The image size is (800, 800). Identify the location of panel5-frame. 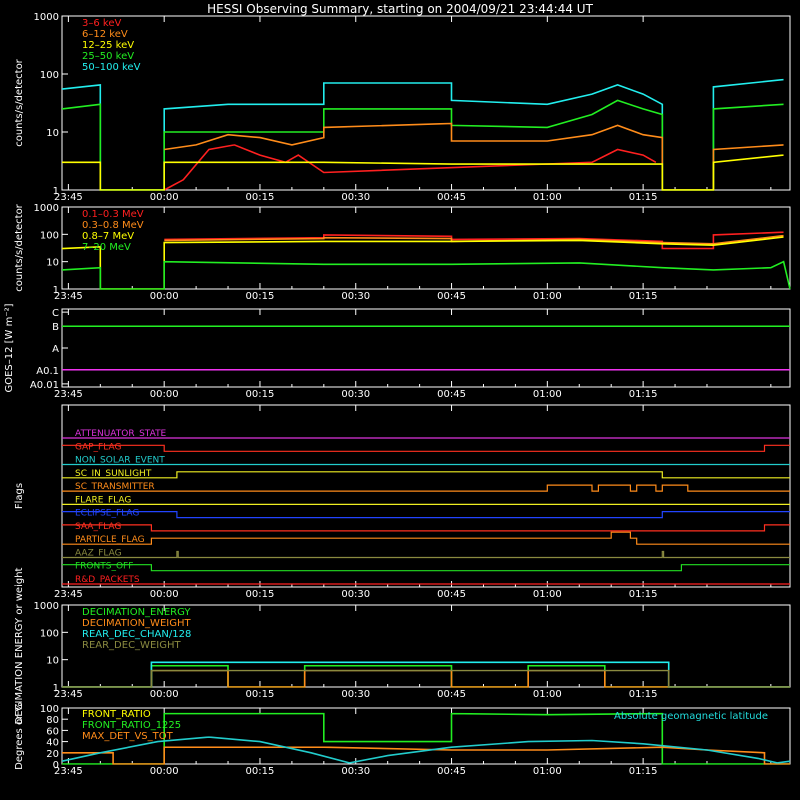
(426, 646).